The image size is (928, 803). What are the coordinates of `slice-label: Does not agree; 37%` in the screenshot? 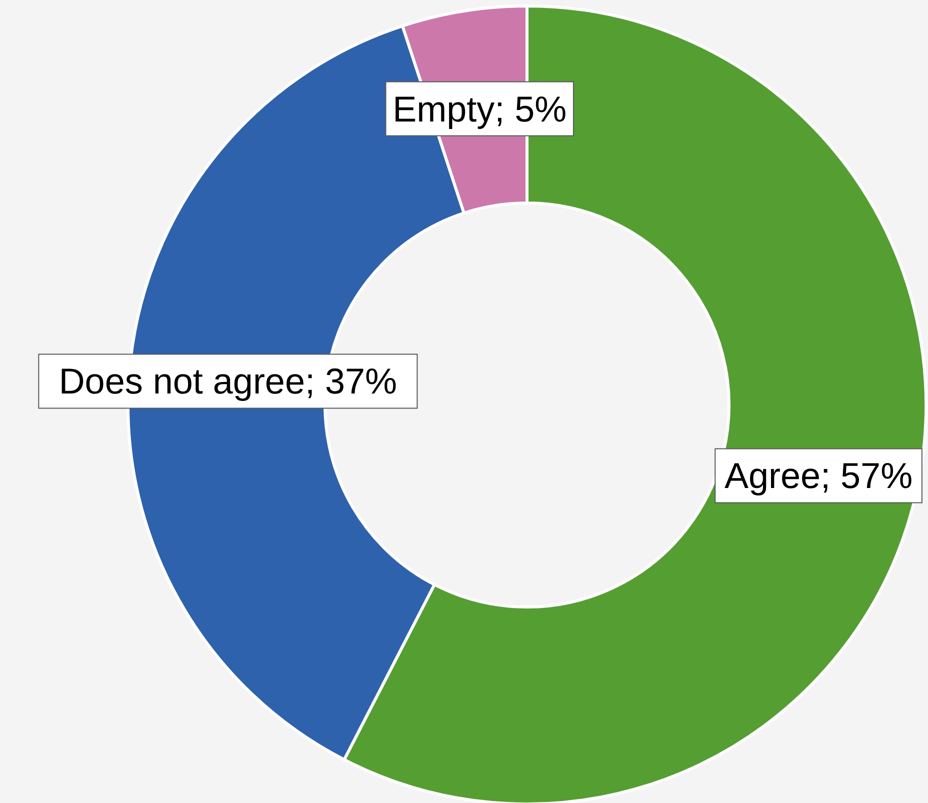 It's located at (228, 381).